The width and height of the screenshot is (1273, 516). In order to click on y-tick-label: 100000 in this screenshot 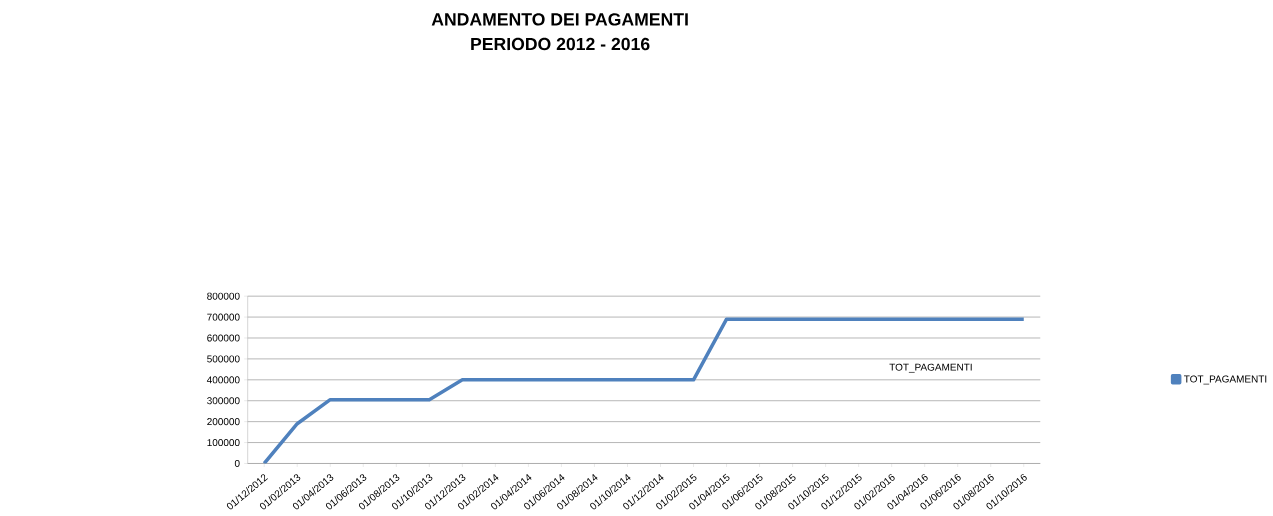, I will do `click(223, 443)`.